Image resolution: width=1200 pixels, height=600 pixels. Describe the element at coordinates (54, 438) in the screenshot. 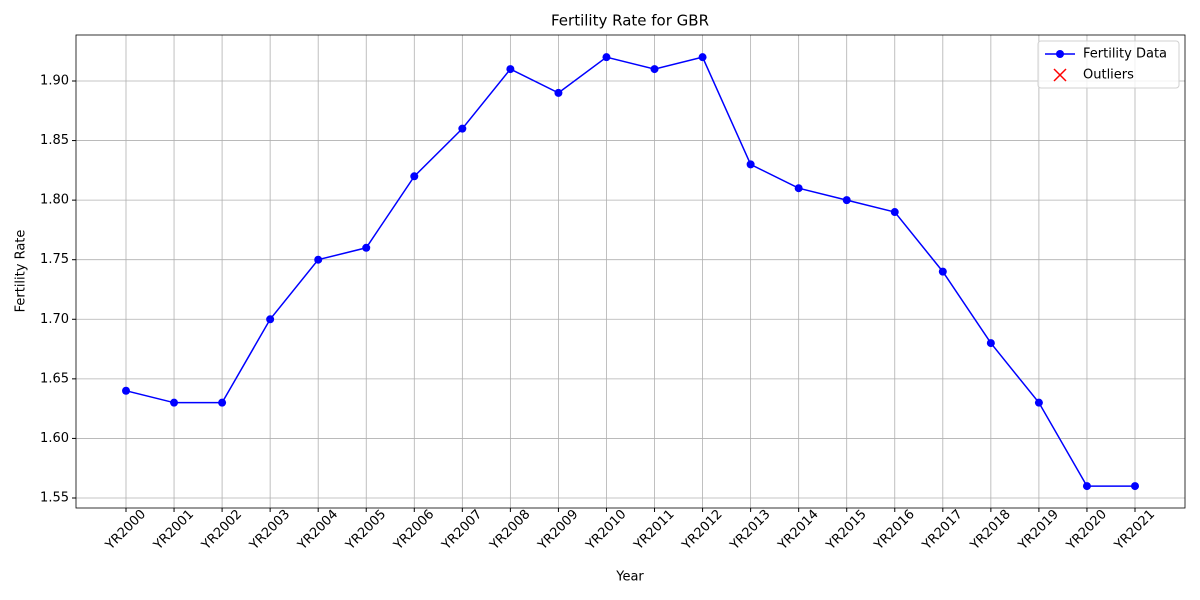

I see `y-tick-label: 1.60` at that location.